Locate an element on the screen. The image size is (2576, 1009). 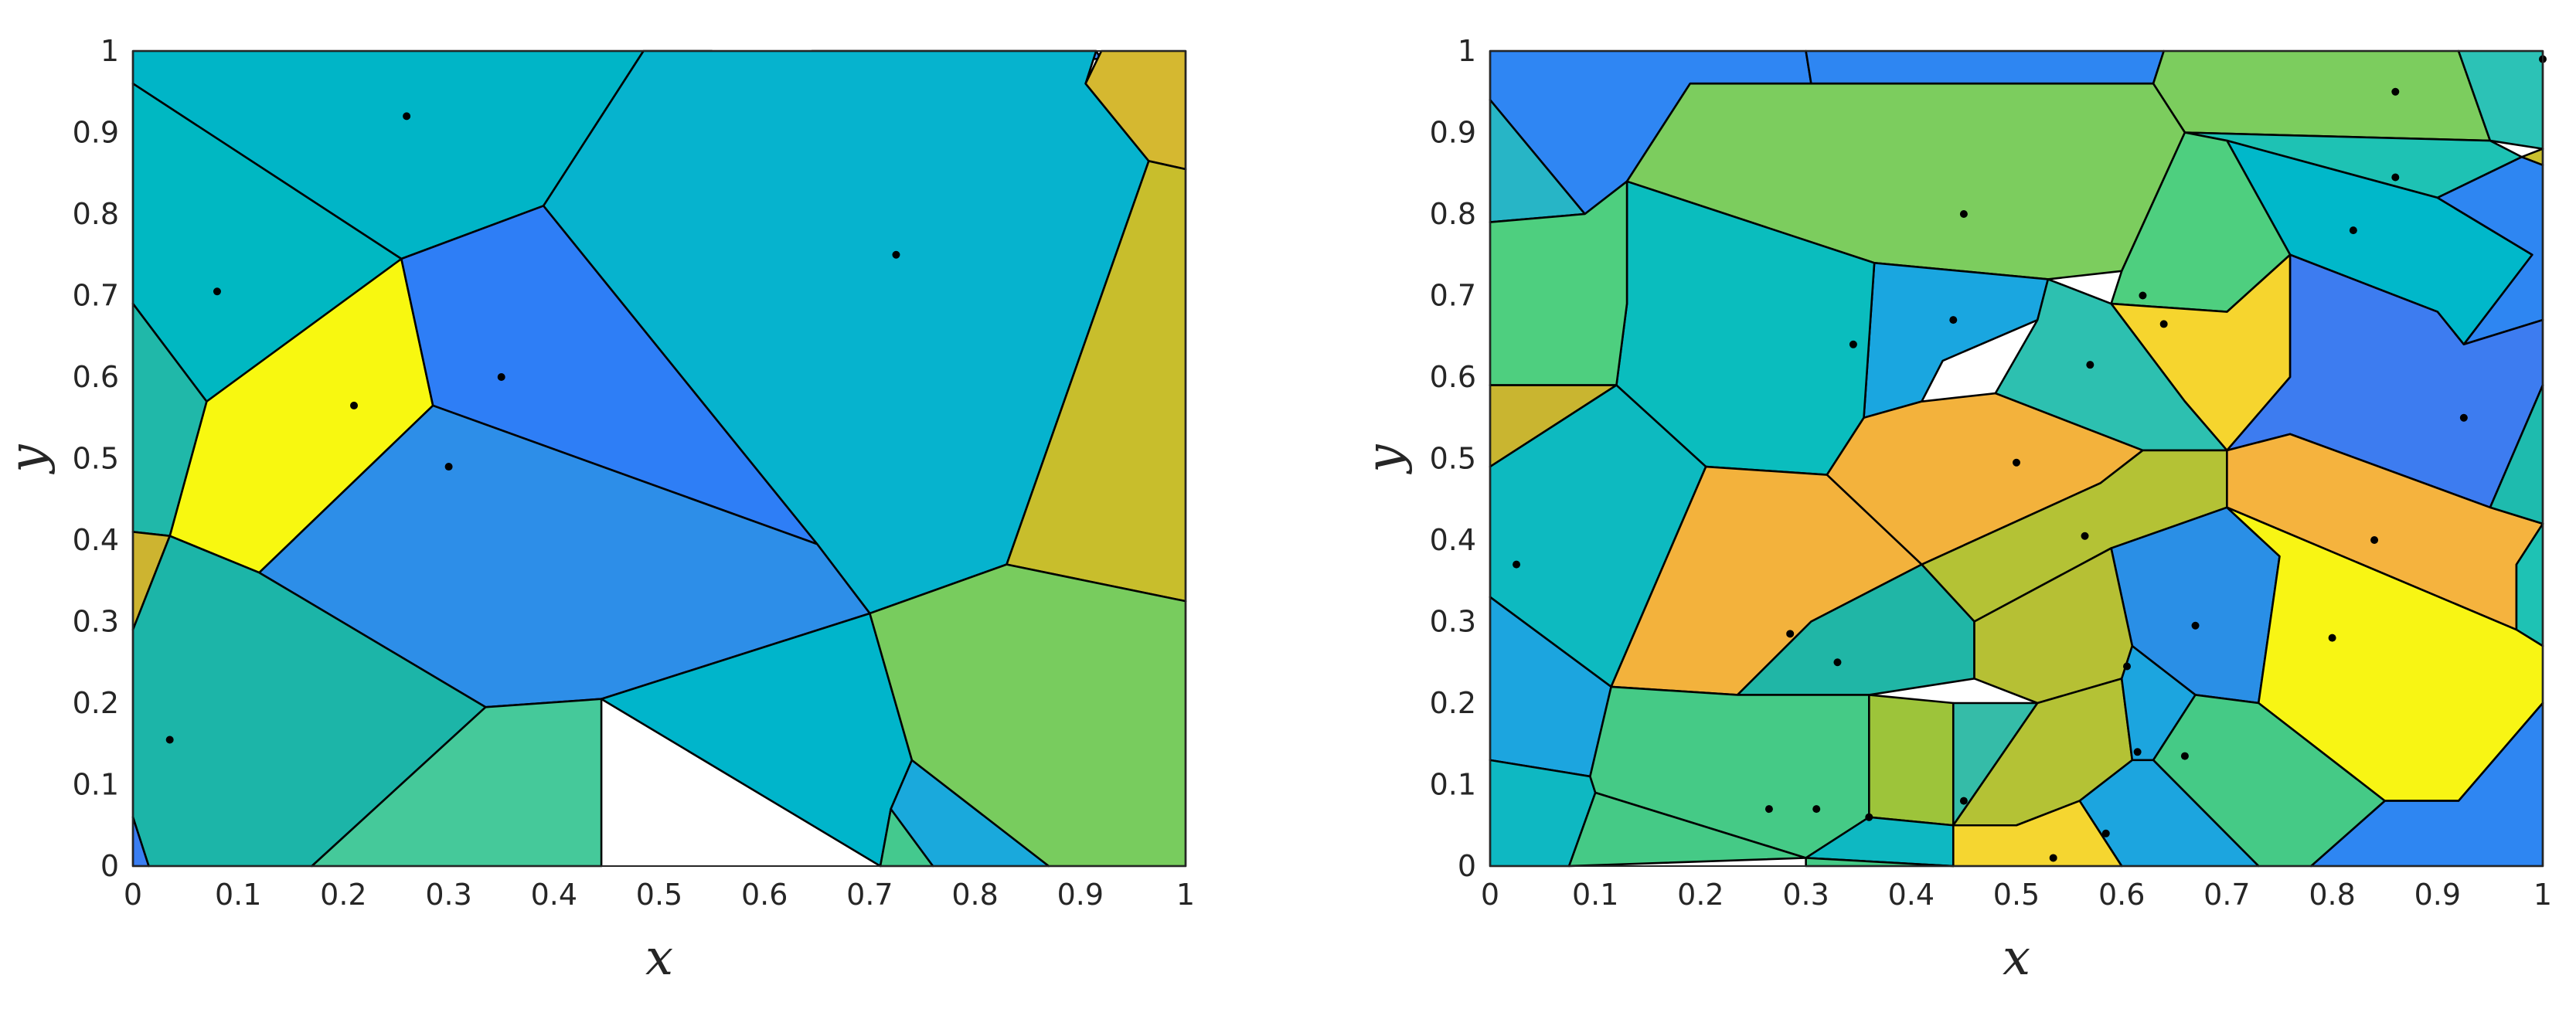
left-y-axis-label: y is located at coordinates (28, 459).